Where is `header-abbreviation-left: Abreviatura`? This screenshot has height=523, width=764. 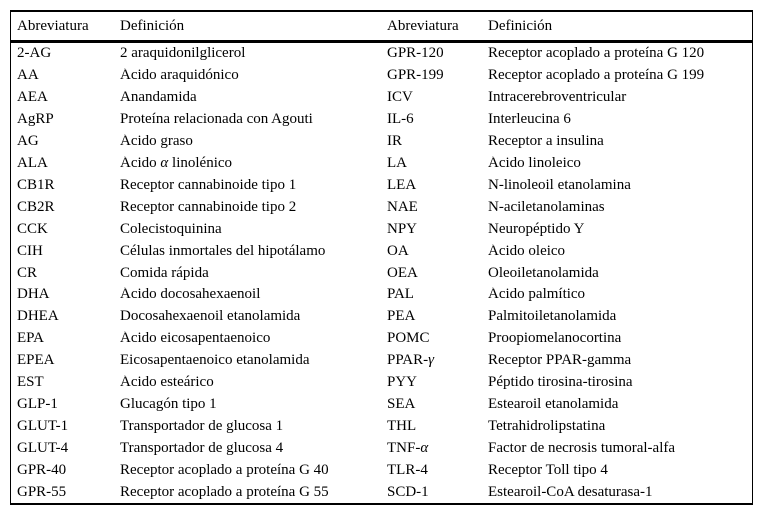 header-abbreviation-left: Abreviatura is located at coordinates (53, 26).